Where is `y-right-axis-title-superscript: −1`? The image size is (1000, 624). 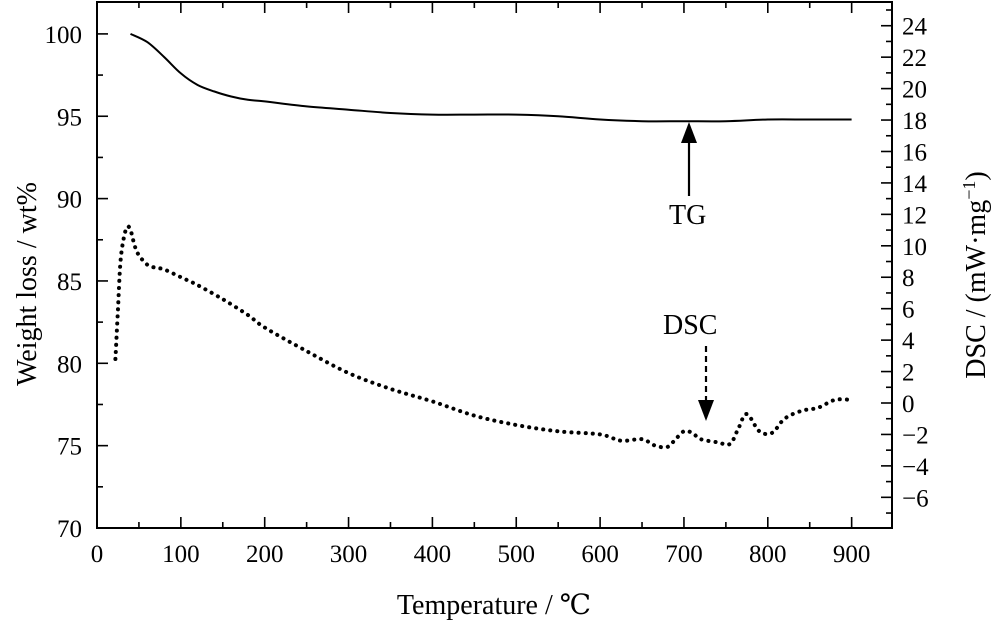
y-right-axis-title-superscript: −1 is located at coordinates (969, 190).